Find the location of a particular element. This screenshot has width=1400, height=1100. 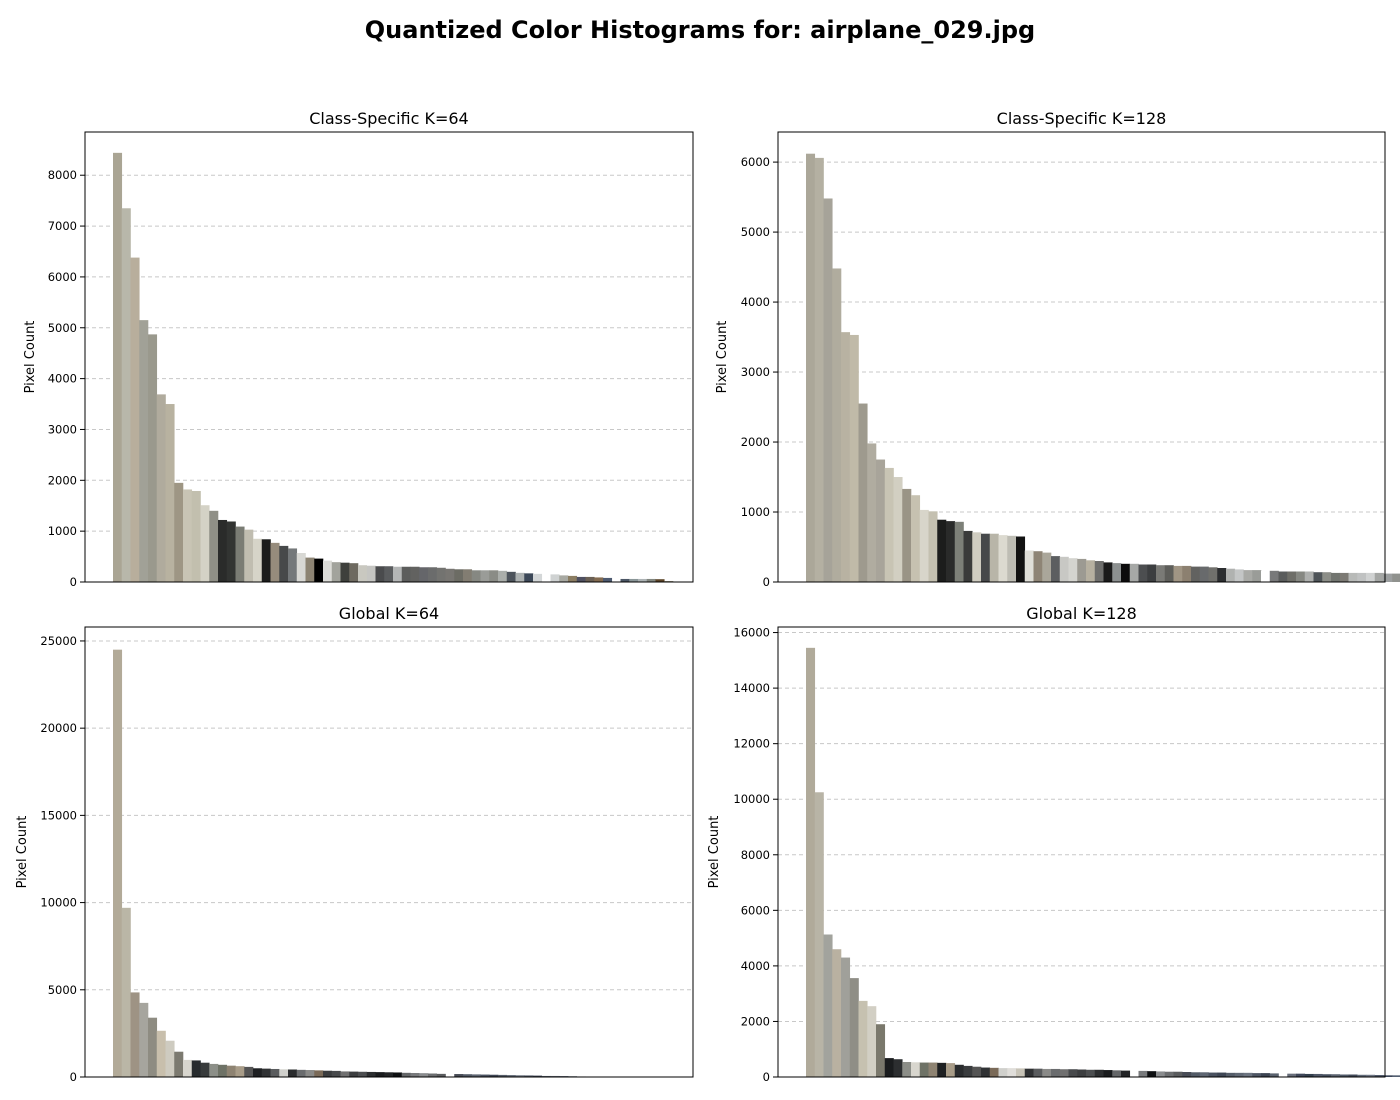

subplot-title: Class-Specific K=128 is located at coordinates (1082, 118).